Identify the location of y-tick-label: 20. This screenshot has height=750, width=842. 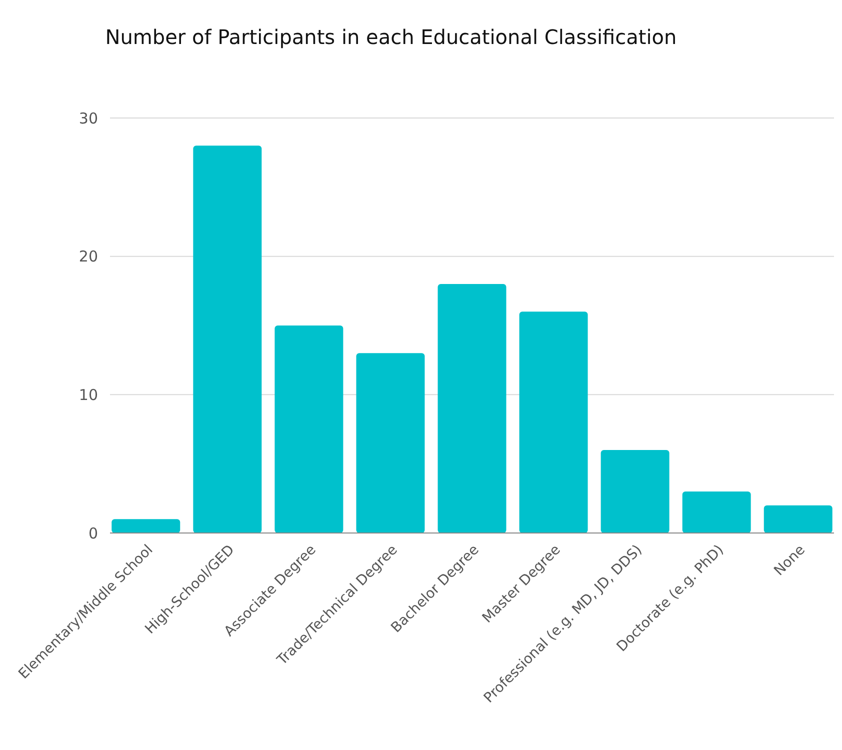
(88, 257).